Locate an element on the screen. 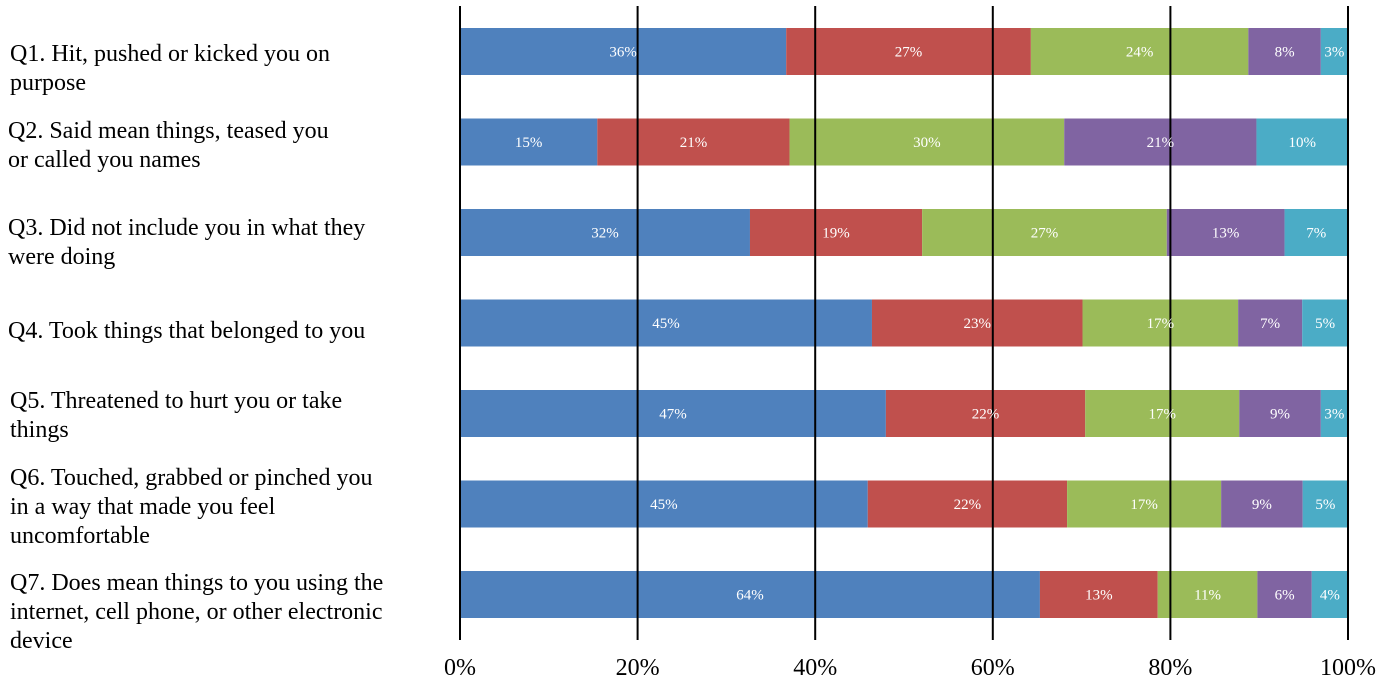 The height and width of the screenshot is (693, 1390). data-label-q2-s1: 15% is located at coordinates (529, 143).